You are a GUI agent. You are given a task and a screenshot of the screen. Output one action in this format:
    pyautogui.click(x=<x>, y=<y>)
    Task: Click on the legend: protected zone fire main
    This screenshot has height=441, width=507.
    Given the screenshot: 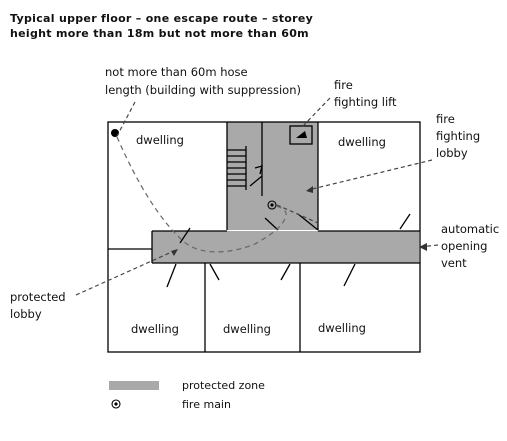 What is the action you would take?
    pyautogui.click(x=187, y=395)
    